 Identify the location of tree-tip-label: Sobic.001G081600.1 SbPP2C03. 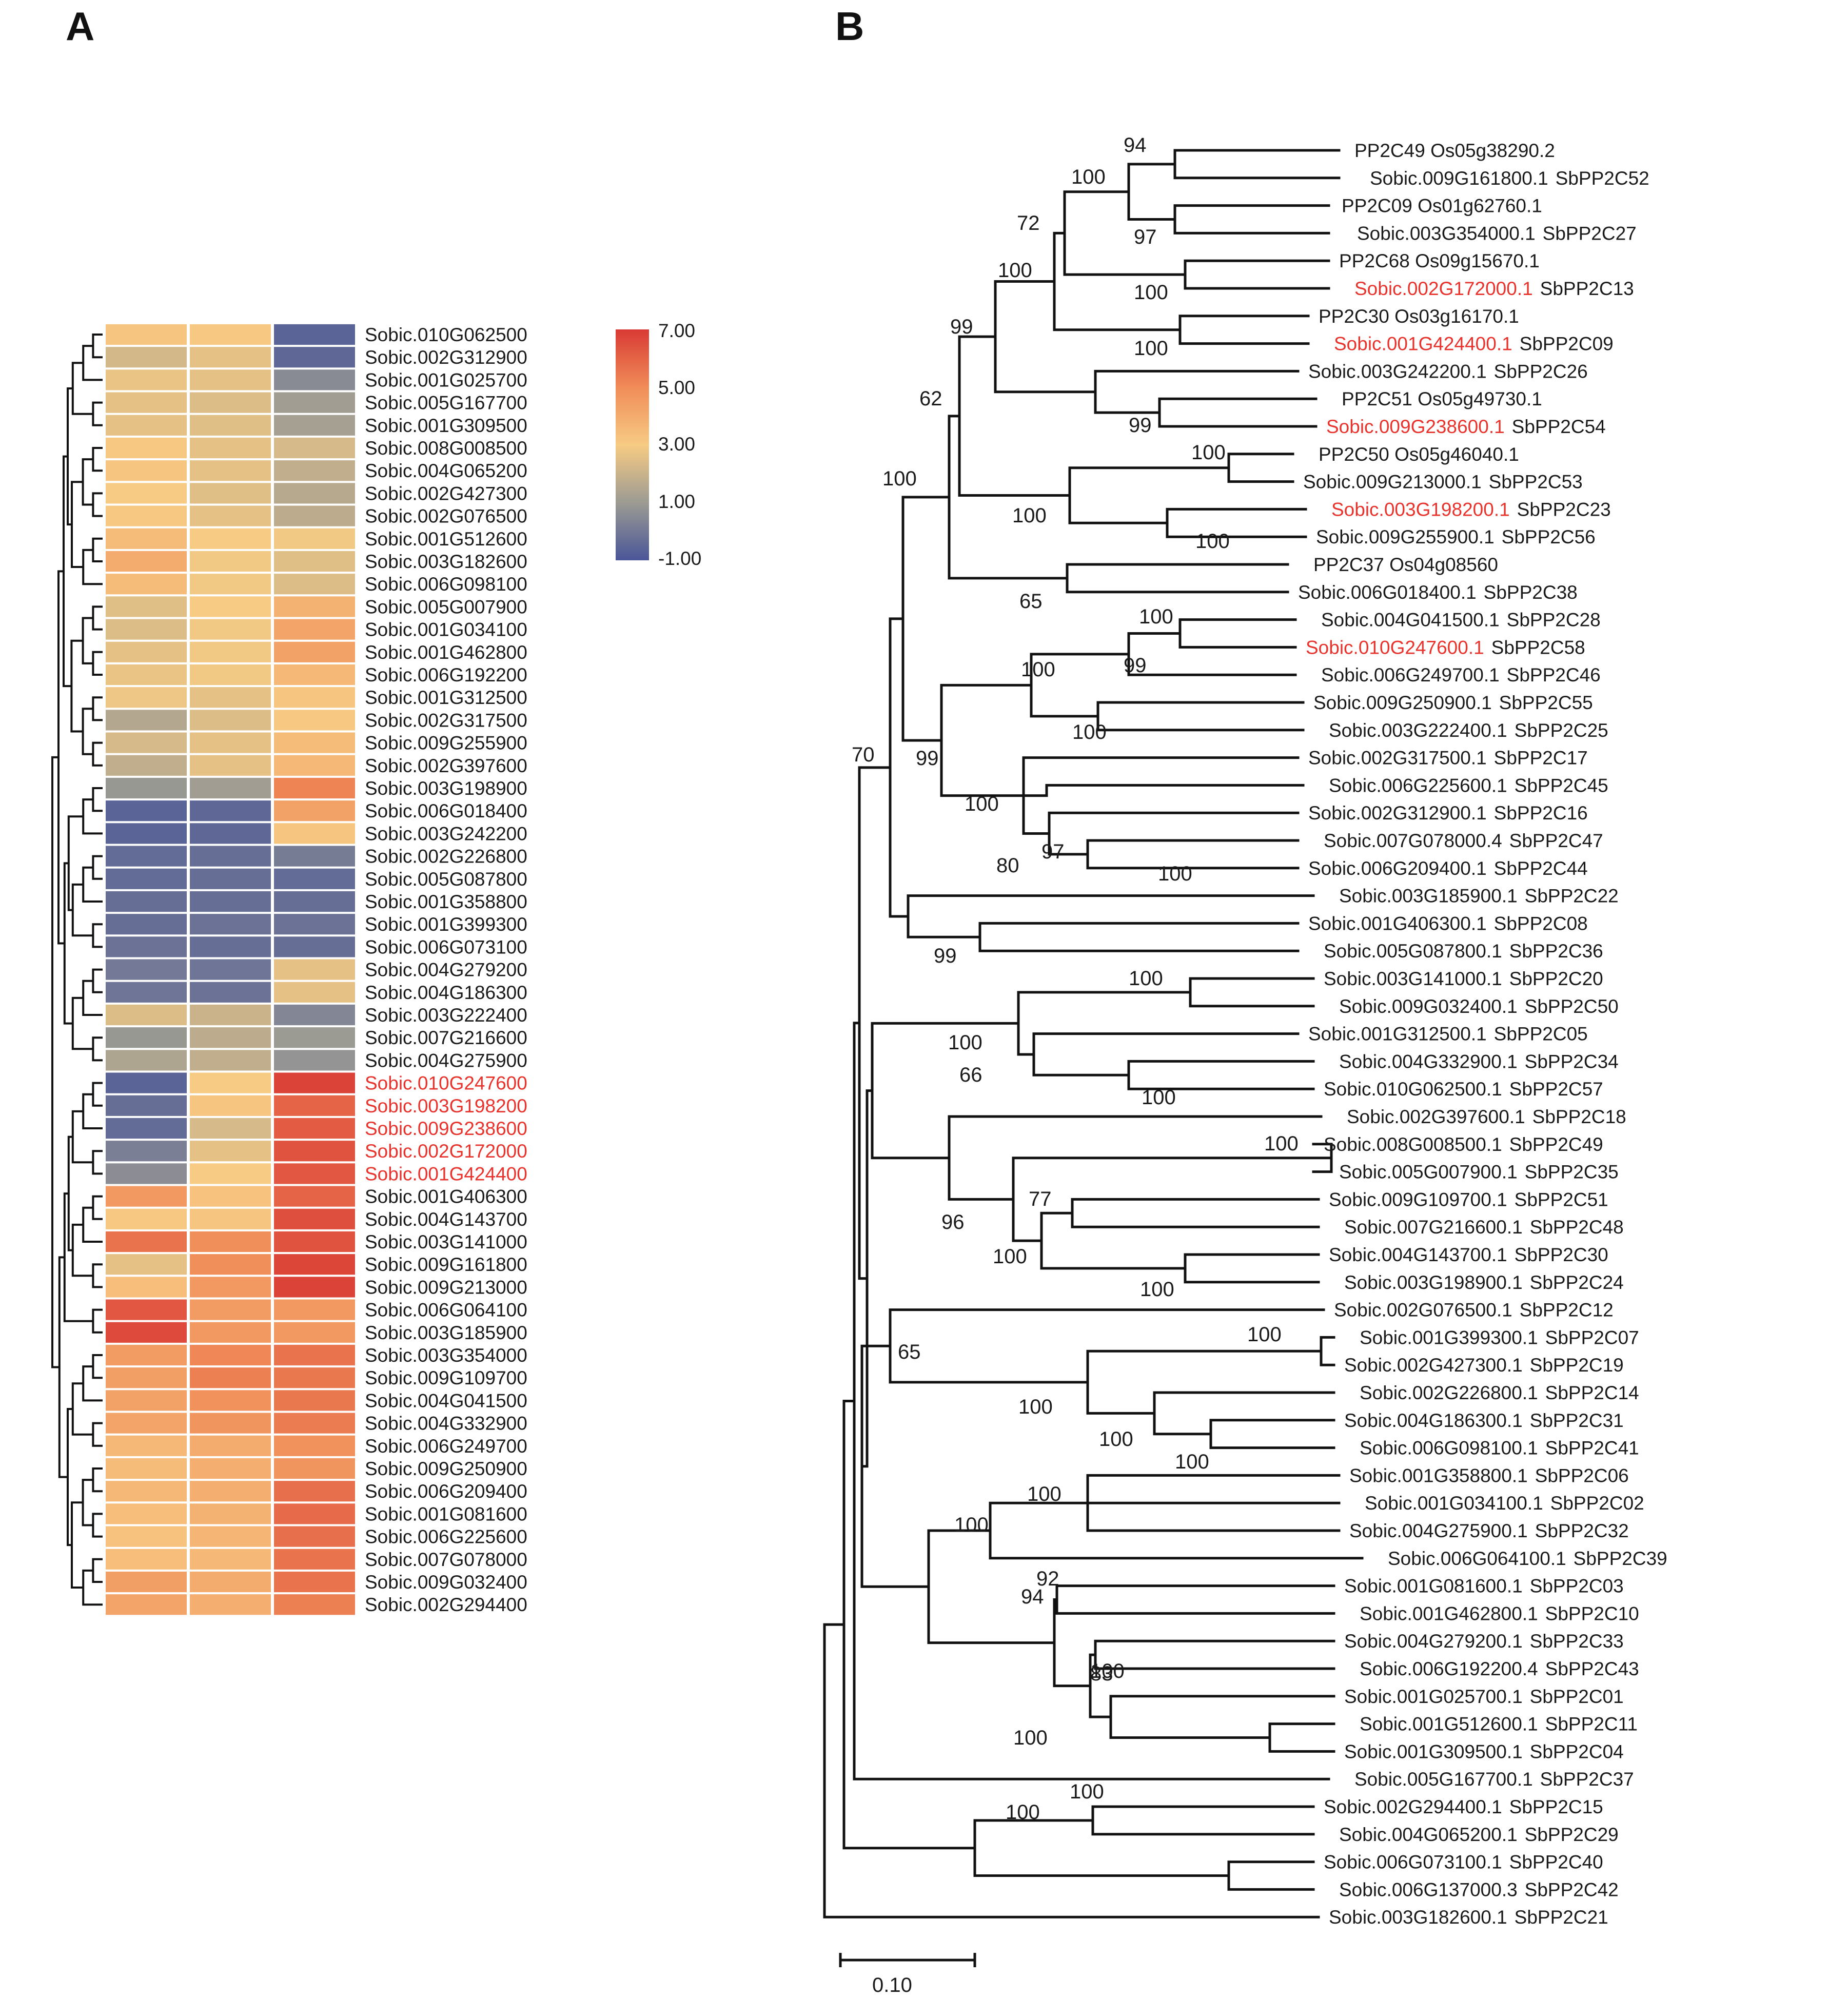
(1484, 1586).